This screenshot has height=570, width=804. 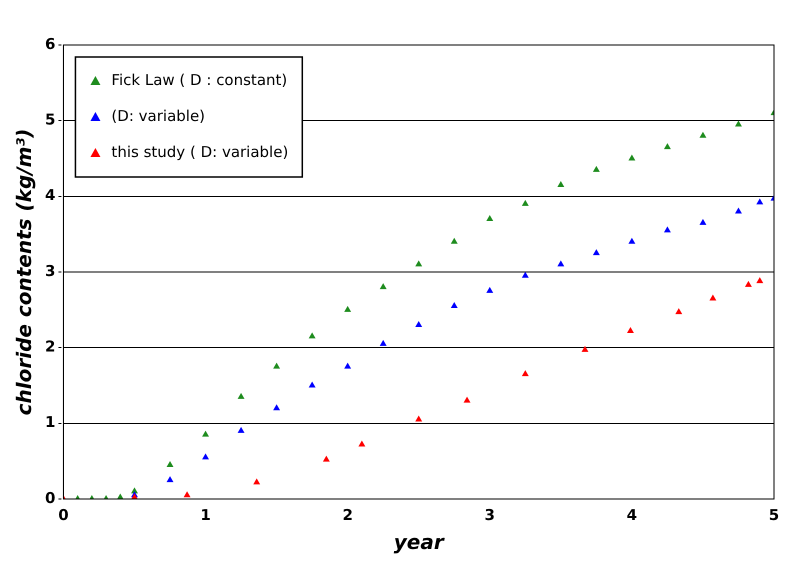 What do you see at coordinates (632, 515) in the screenshot?
I see `x-tick-label: 4` at bounding box center [632, 515].